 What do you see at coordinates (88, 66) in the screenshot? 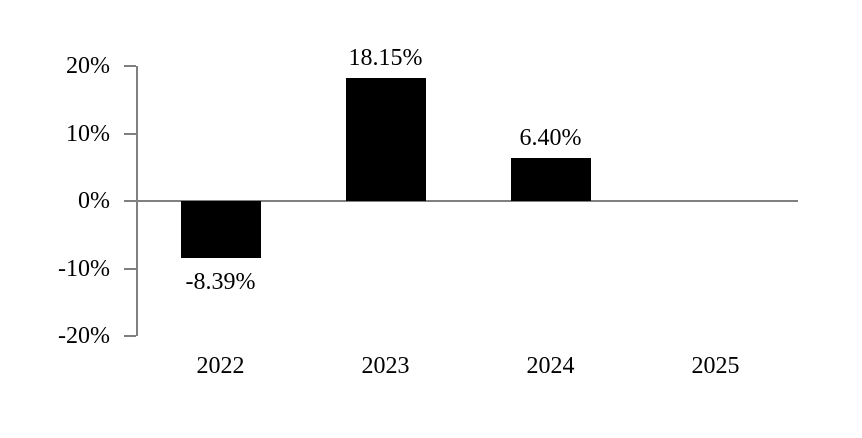
I see `y-tick-label: 20%` at bounding box center [88, 66].